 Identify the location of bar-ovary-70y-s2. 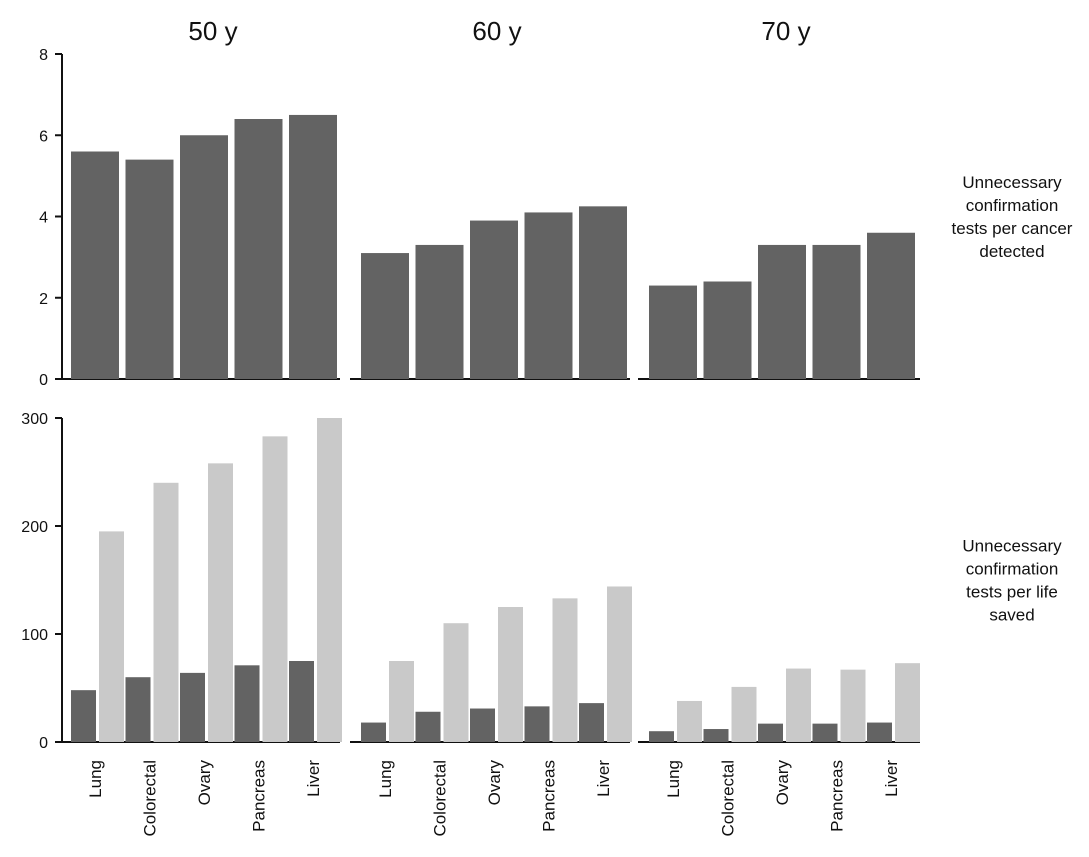
(798, 705).